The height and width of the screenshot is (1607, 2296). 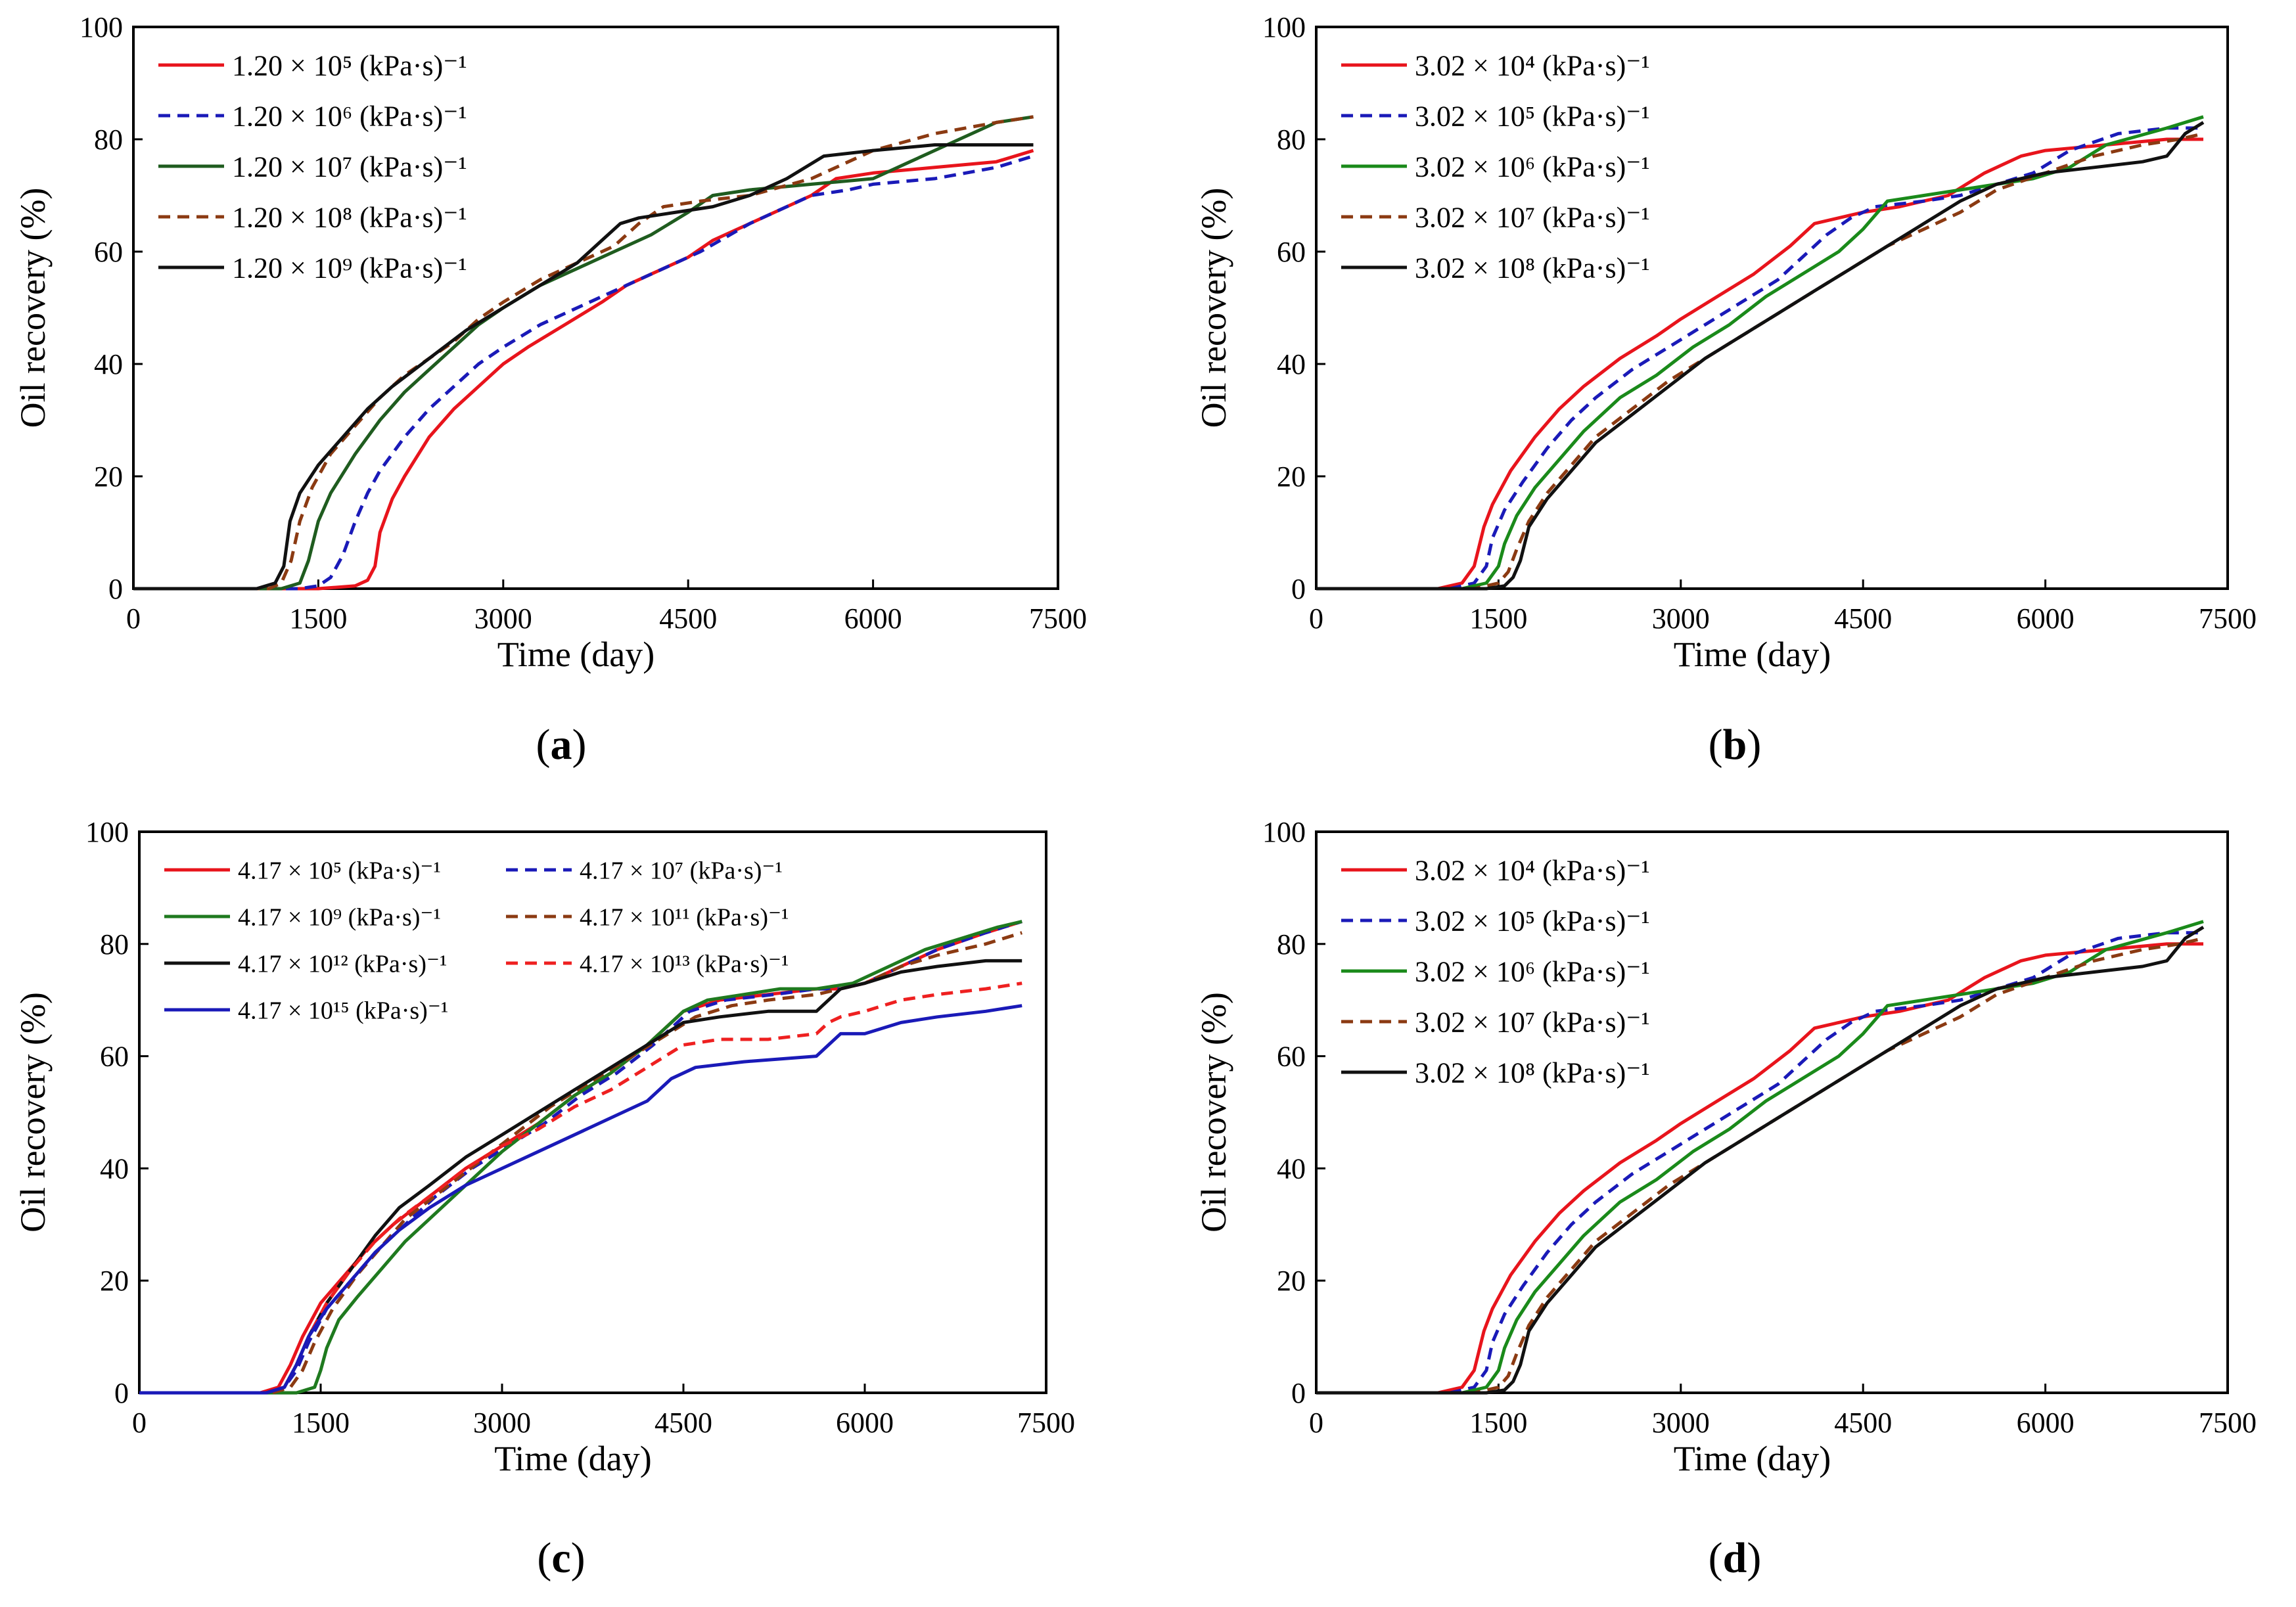 What do you see at coordinates (1532, 870) in the screenshot?
I see `legend-label-1: 3.02 × 10⁴ (kPa·s)⁻¹` at bounding box center [1532, 870].